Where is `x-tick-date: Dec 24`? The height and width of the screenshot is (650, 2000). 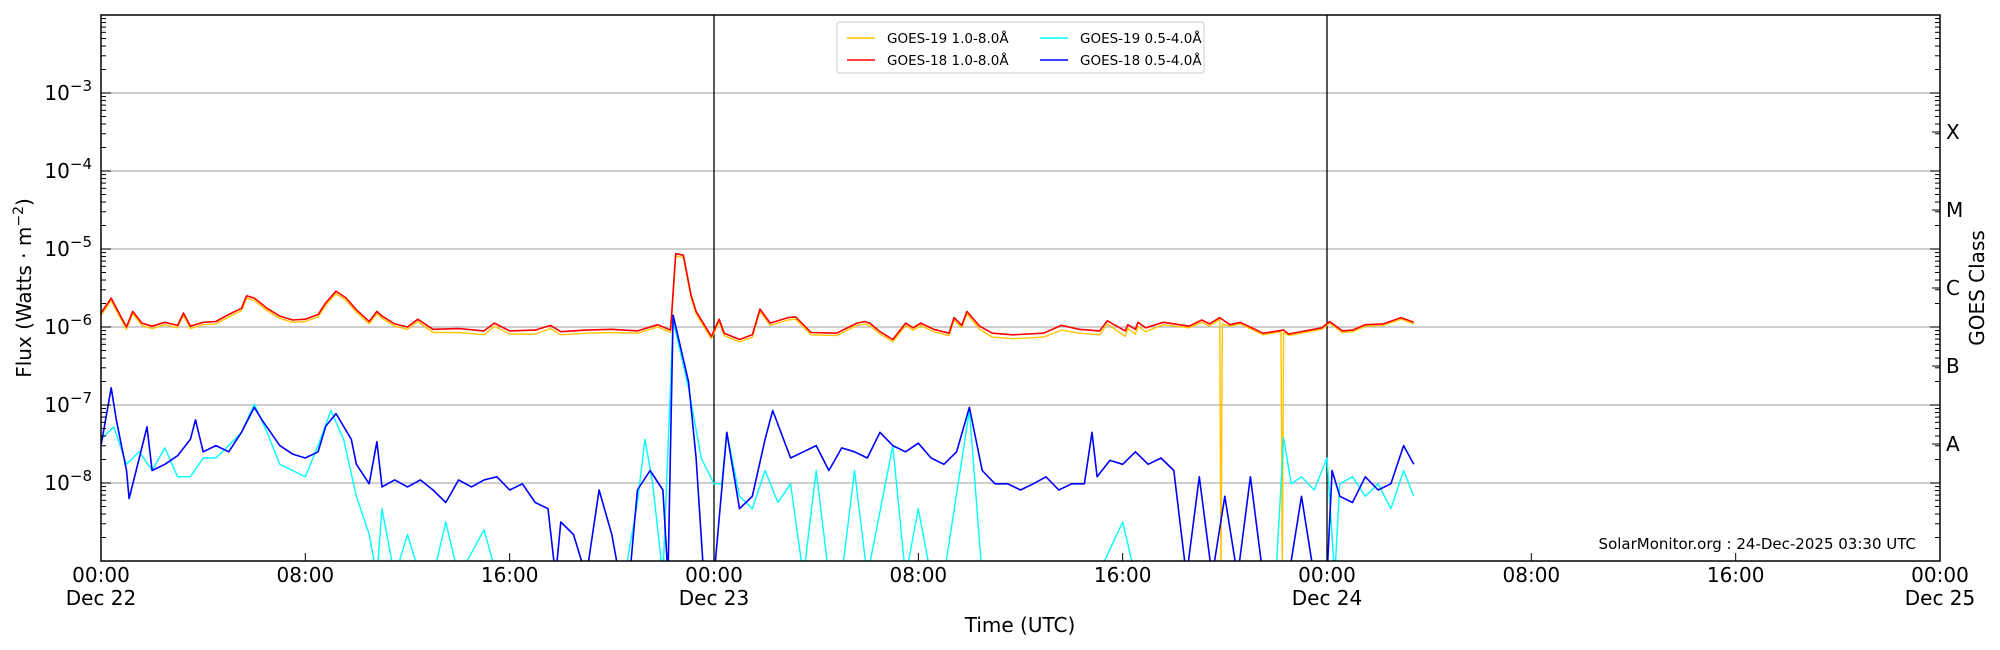 x-tick-date: Dec 24 is located at coordinates (1327, 598).